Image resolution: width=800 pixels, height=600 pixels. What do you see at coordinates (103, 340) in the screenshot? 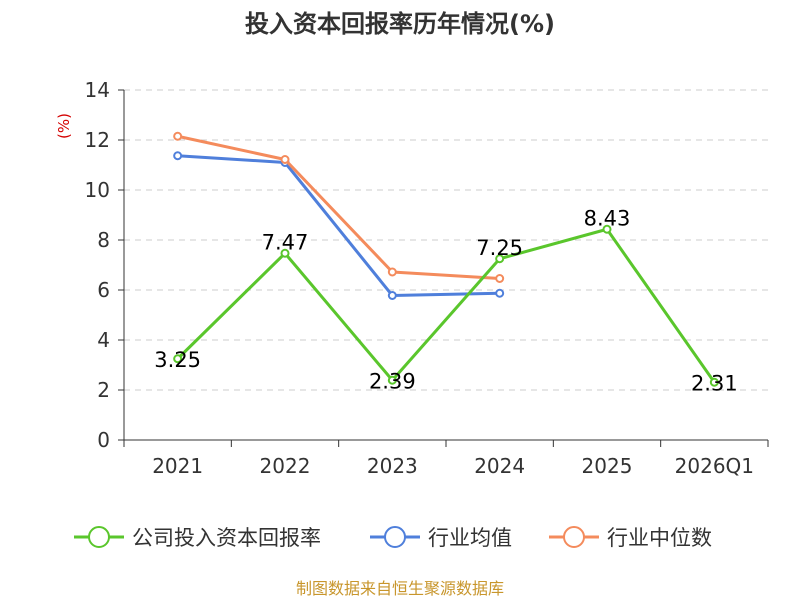
I see `y-tick-label: 4` at bounding box center [103, 340].